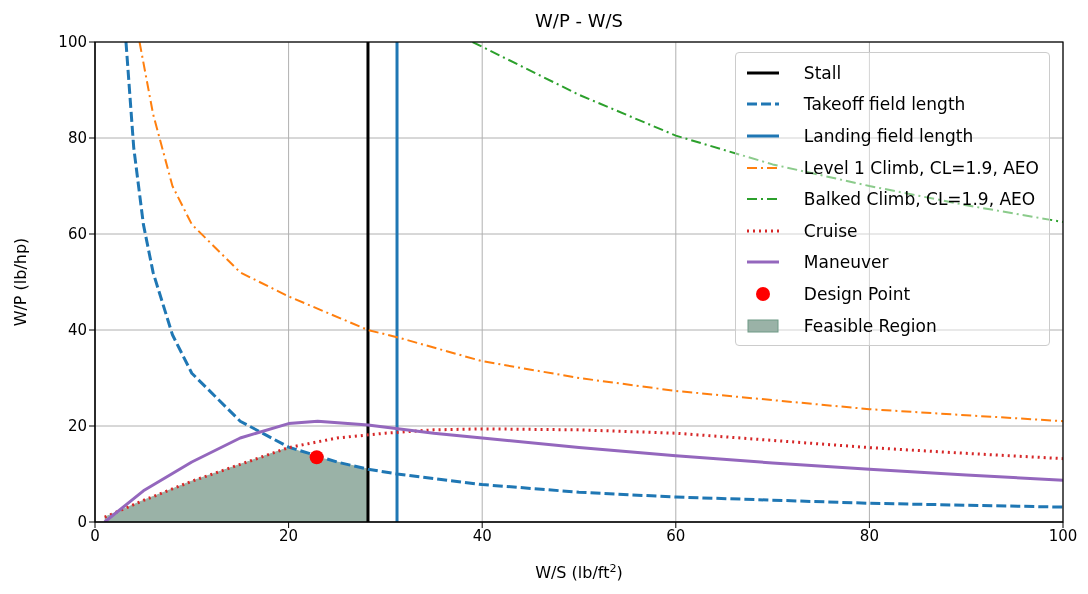 The height and width of the screenshot is (594, 1088). What do you see at coordinates (579, 571) in the screenshot?
I see `x-axis-title: W/S (lb/ft$^{2}$)` at bounding box center [579, 571].